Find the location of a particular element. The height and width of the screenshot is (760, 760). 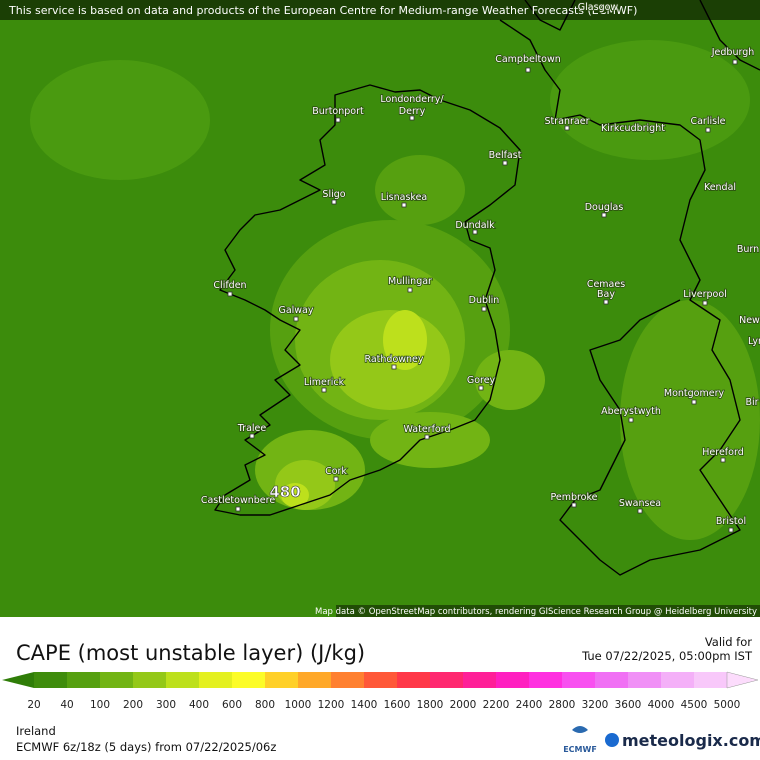

city-label: Dundalk is located at coordinates (475, 225).